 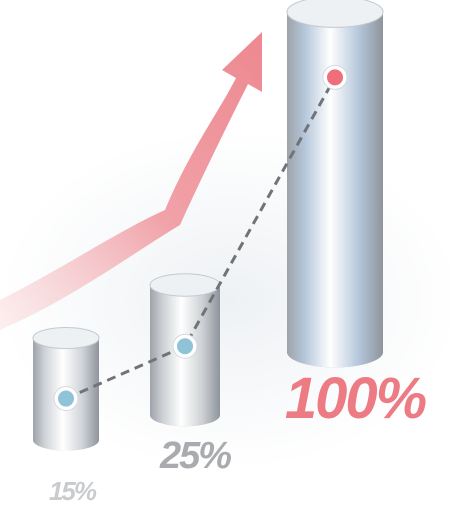 I want to click on value-label: 15%, so click(x=73, y=491).